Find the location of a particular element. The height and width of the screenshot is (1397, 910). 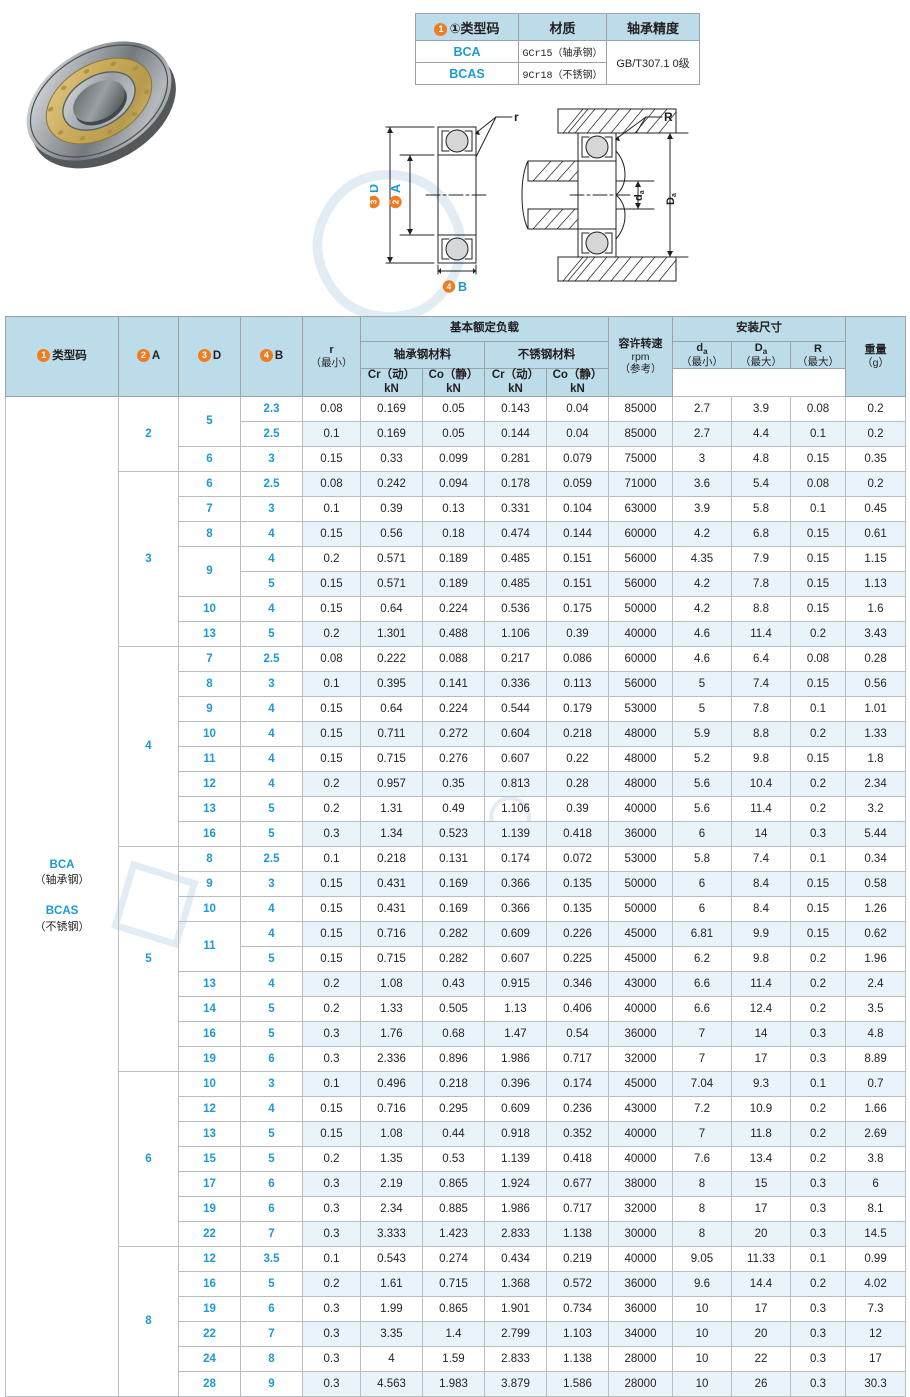

cell-co-stainless: 0.22 is located at coordinates (577, 758).